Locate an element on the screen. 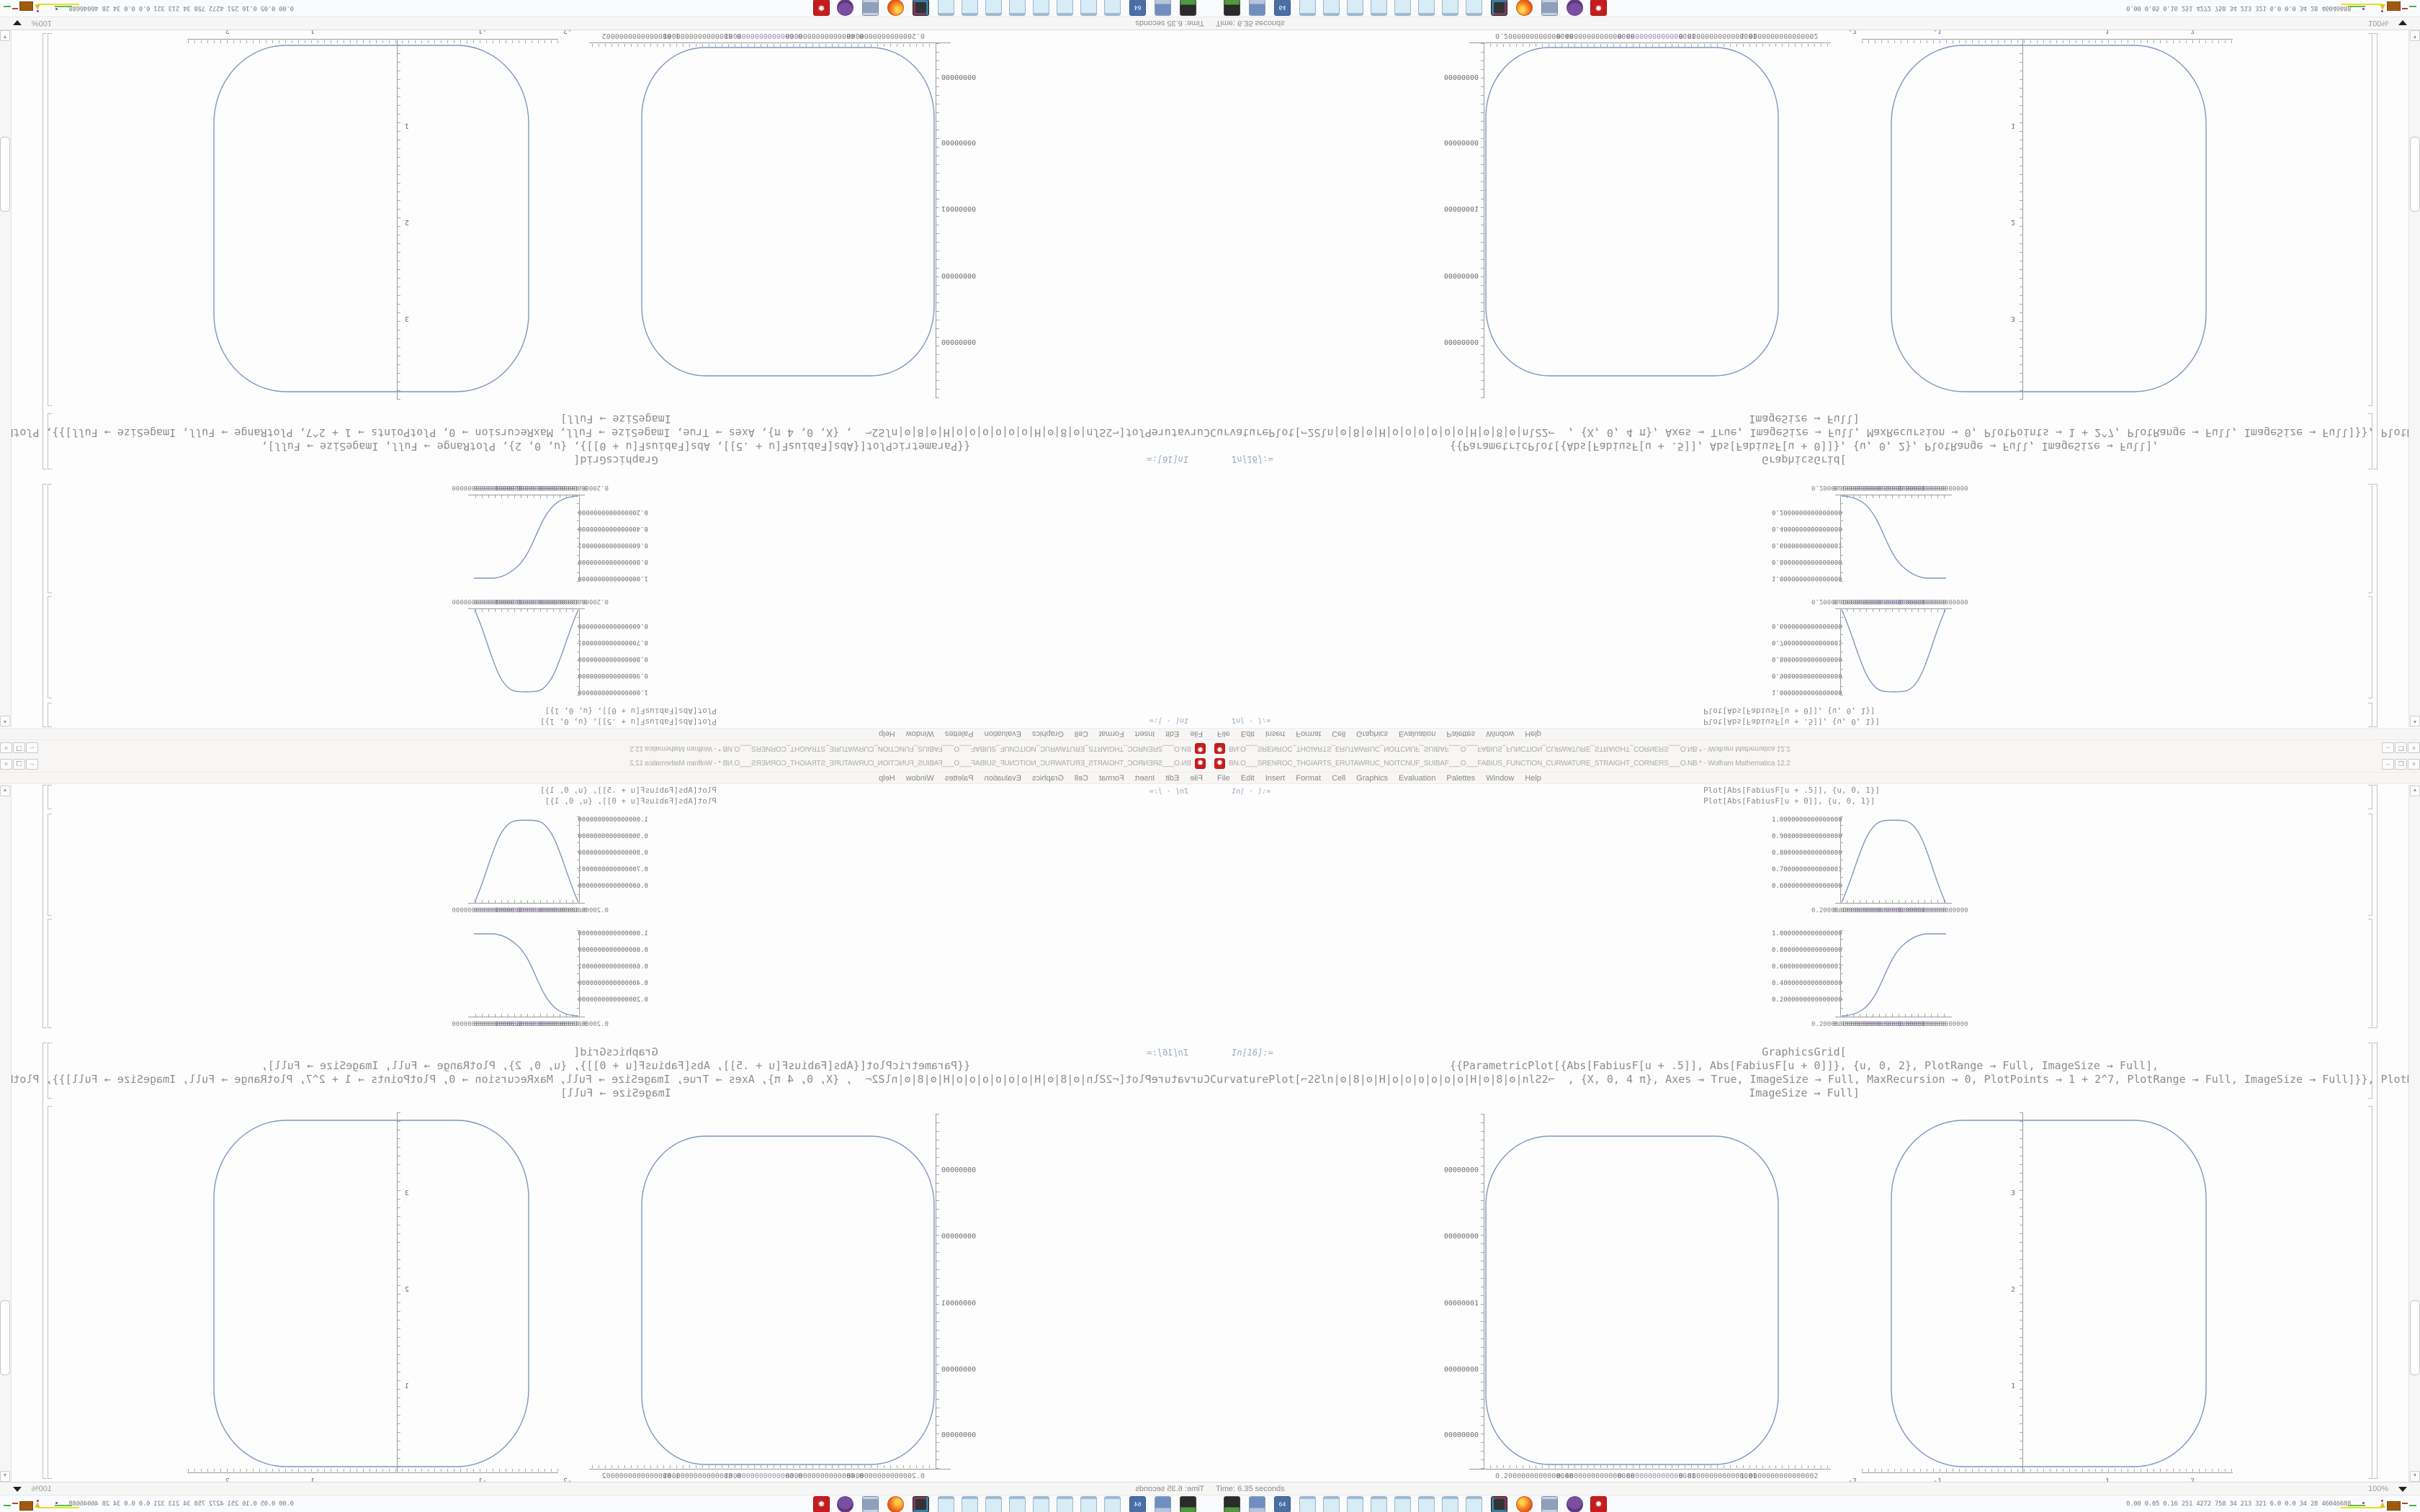 This screenshot has width=2420, height=1512. menu-insert: Insert is located at coordinates (1275, 778).